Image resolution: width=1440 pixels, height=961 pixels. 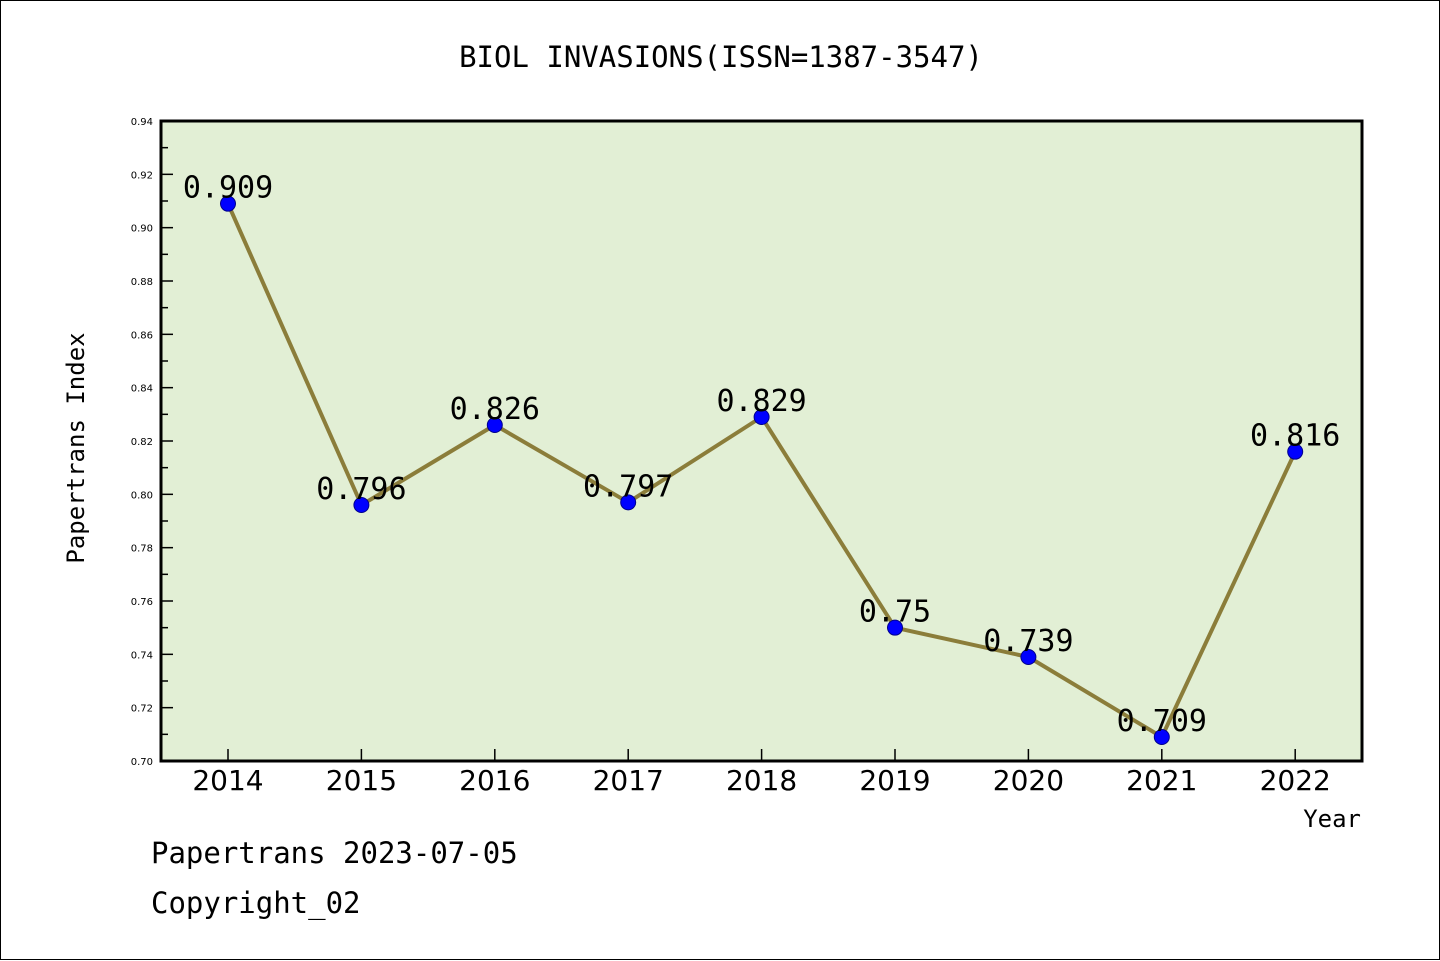 I want to click on data-label: 0.909, so click(x=228, y=188).